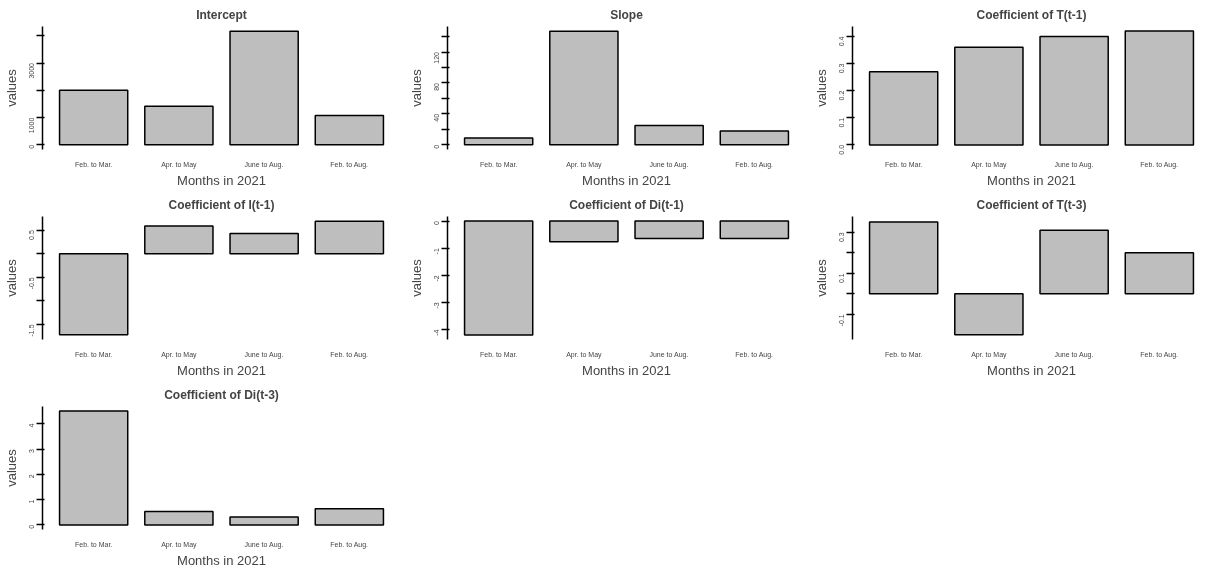  Describe the element at coordinates (627, 14) in the screenshot. I see `chart-title: Slope` at that location.